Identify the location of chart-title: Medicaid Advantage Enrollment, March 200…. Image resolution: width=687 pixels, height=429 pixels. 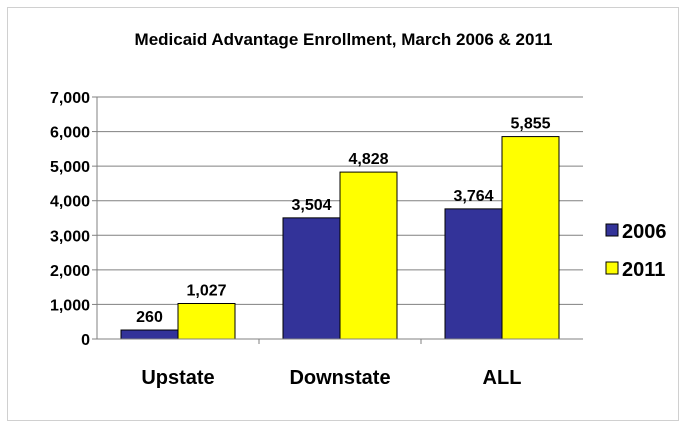
(343, 39).